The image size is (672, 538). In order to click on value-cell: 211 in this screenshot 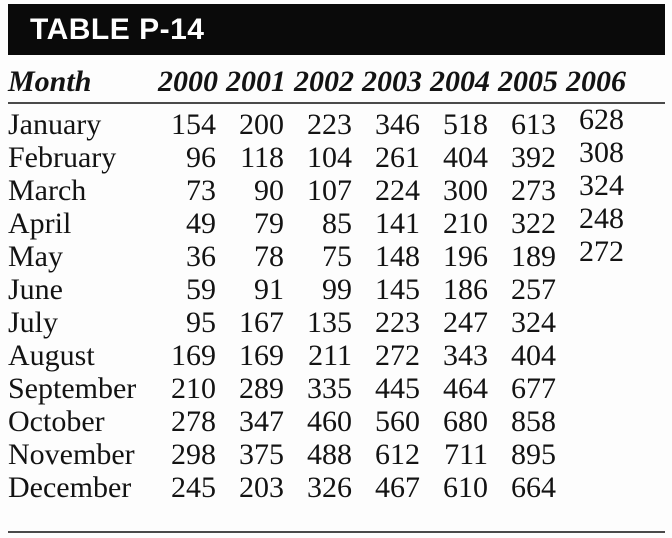, I will do `click(330, 355)`.